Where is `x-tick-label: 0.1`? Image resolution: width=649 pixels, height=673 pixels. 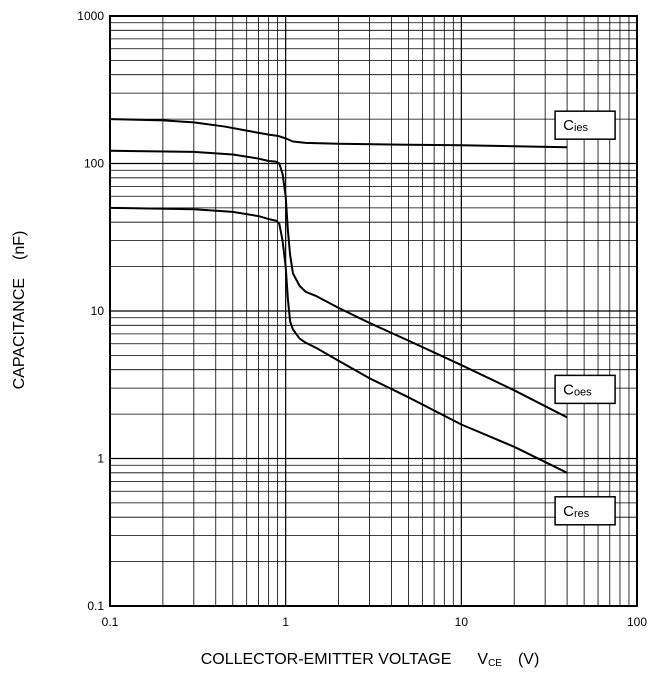
x-tick-label: 0.1 is located at coordinates (110, 622).